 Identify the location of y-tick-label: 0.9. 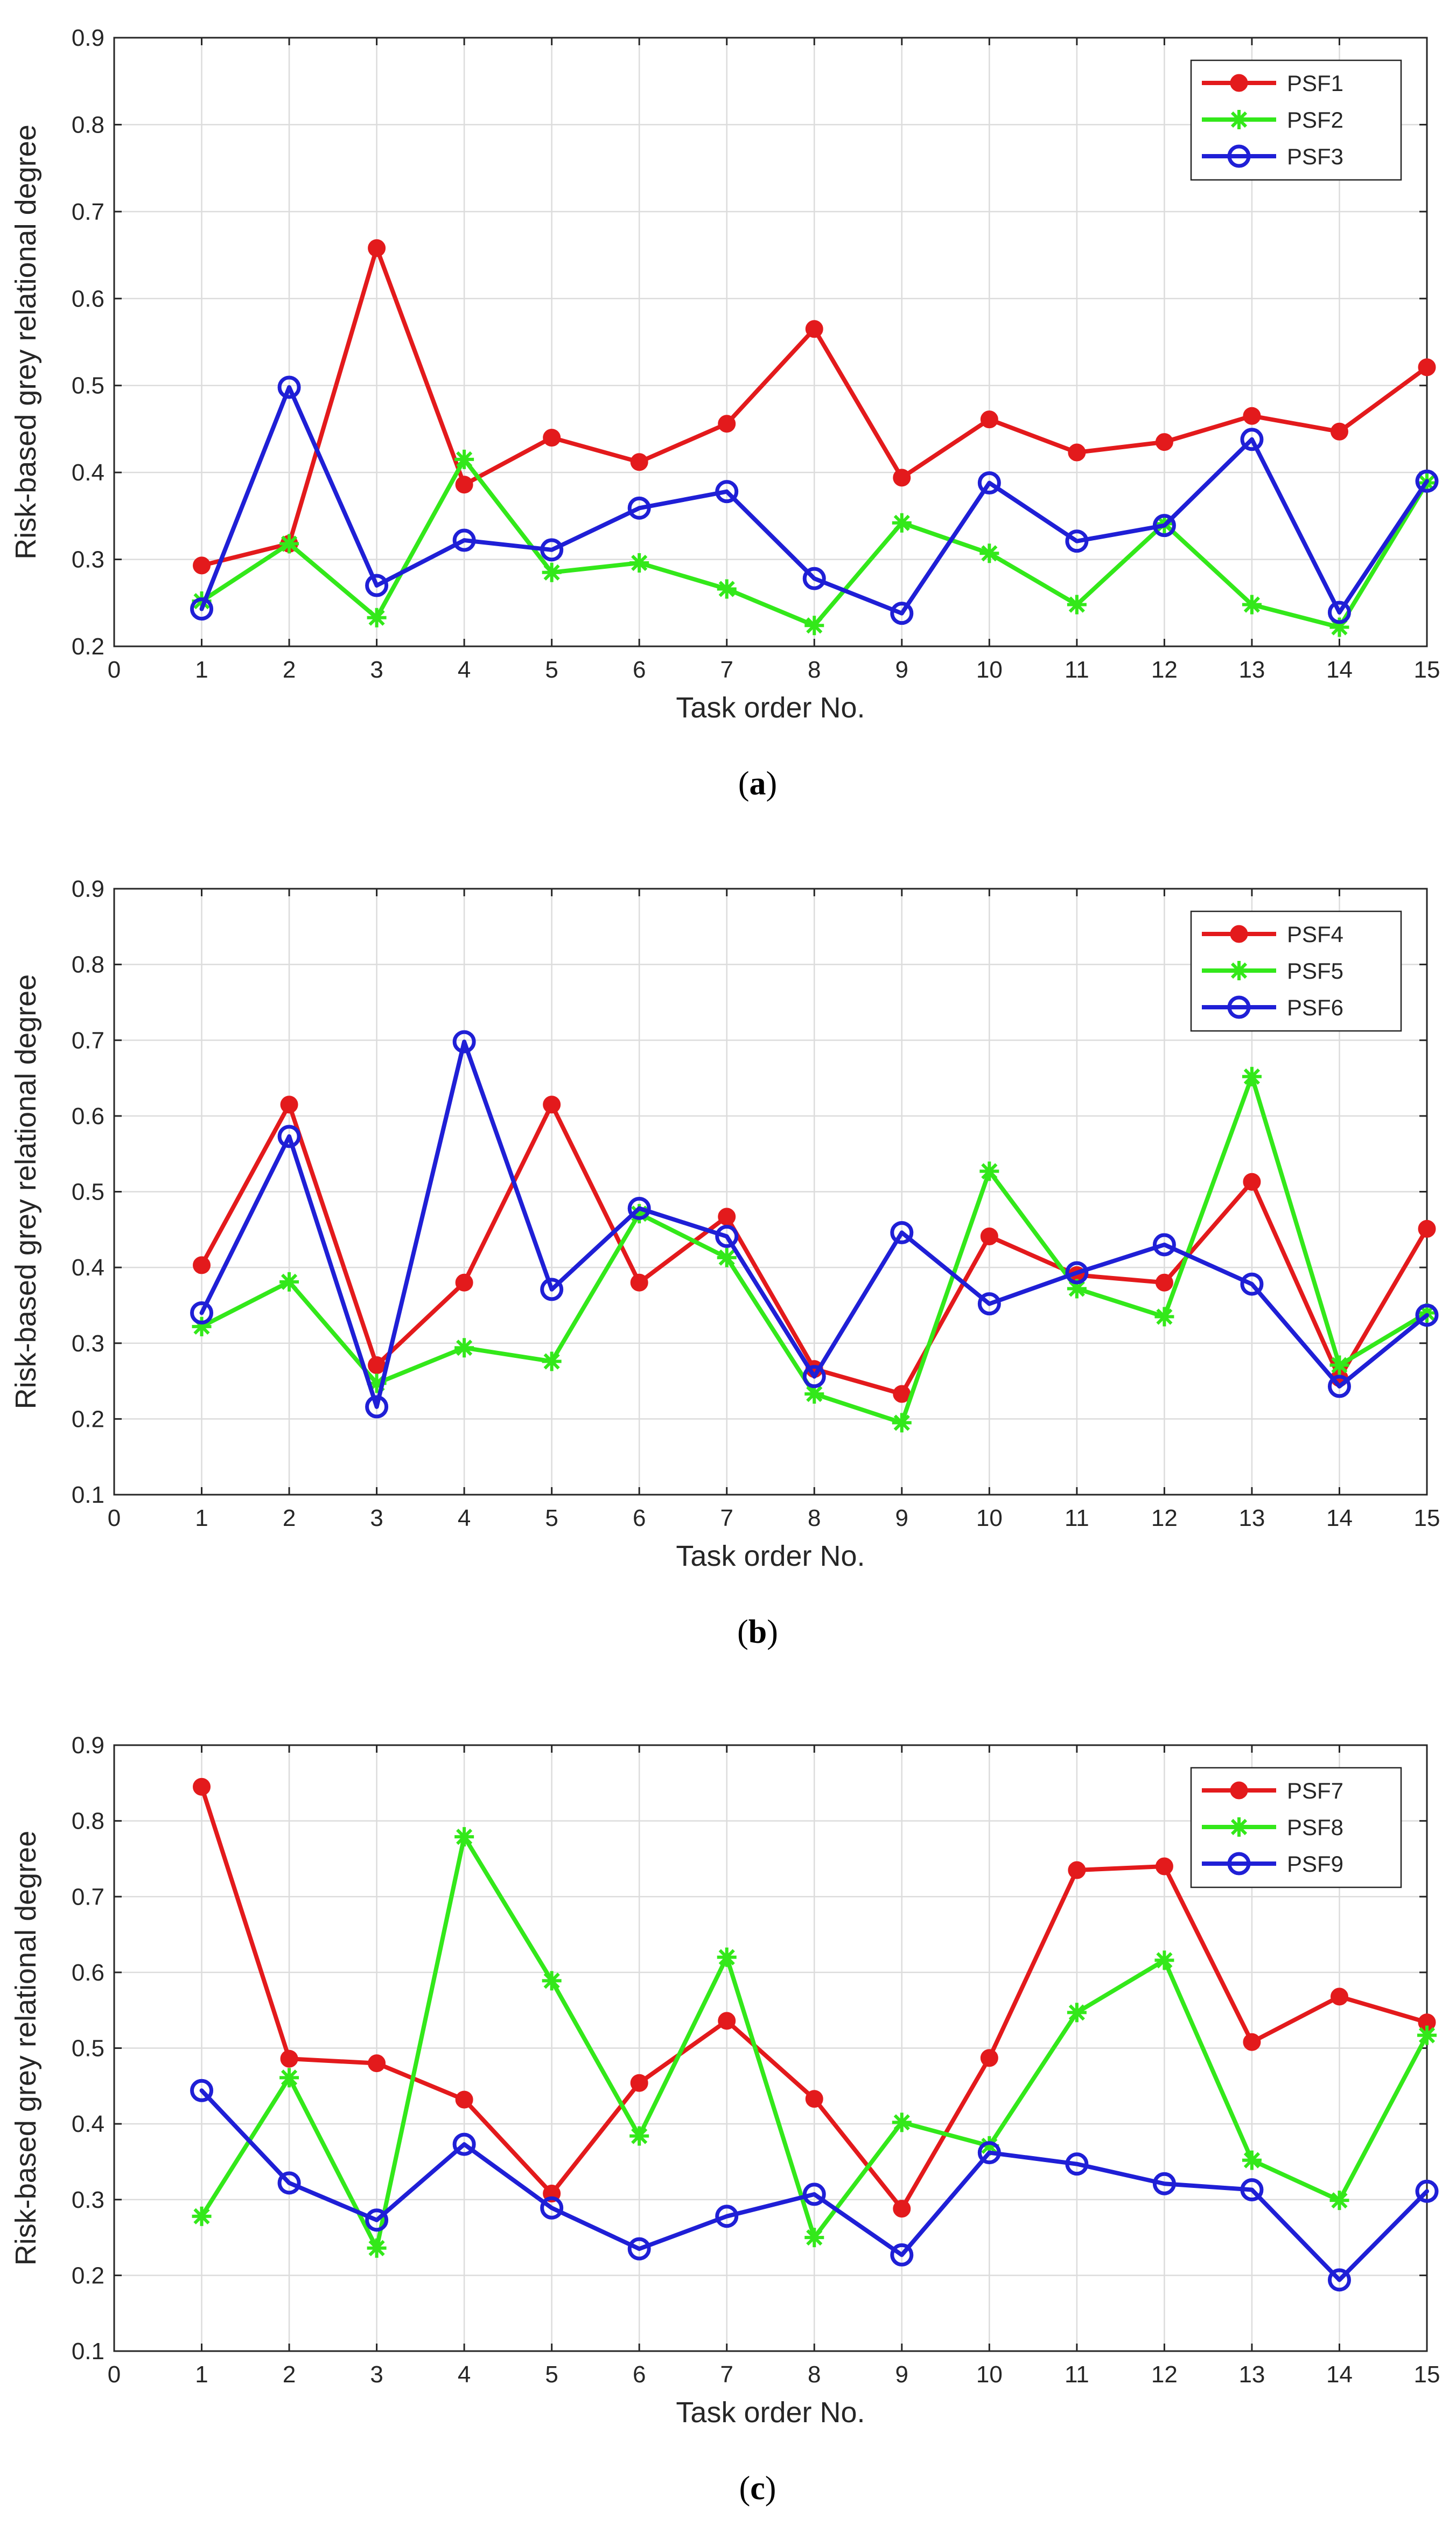
(88, 1745).